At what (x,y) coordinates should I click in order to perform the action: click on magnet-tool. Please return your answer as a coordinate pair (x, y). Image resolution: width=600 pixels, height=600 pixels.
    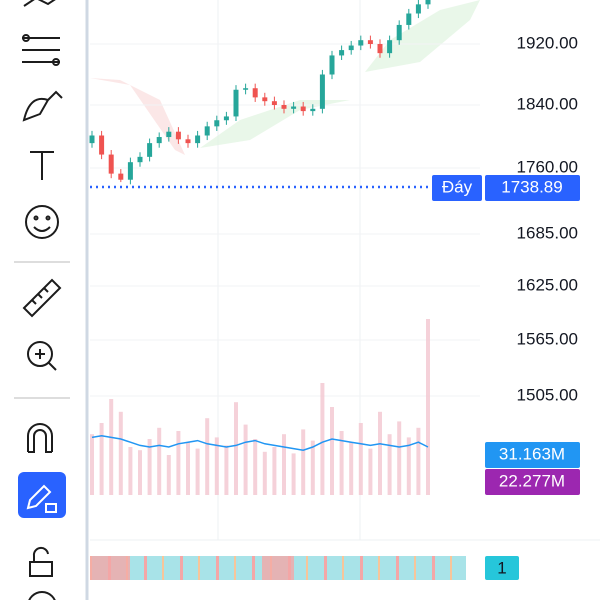
    Looking at the image, I should click on (40, 438).